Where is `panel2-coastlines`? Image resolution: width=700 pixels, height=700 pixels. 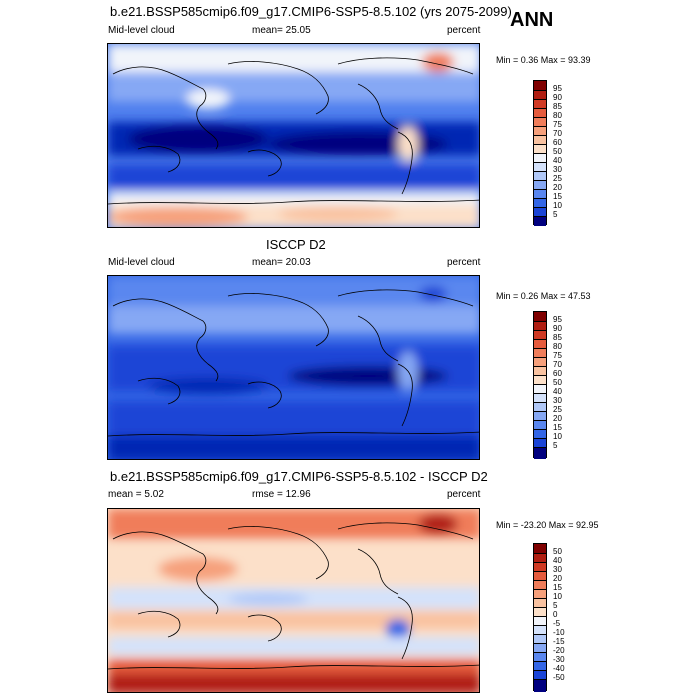
panel2-coastlines is located at coordinates (293, 363).